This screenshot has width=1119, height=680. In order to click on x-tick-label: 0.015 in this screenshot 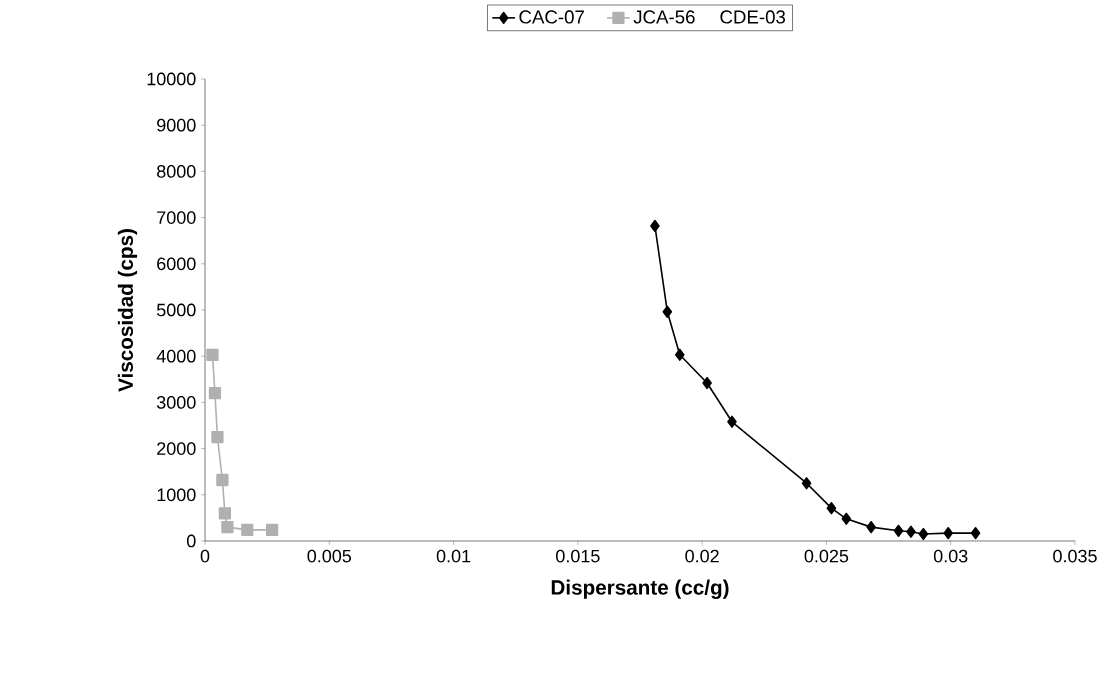, I will do `click(578, 556)`.